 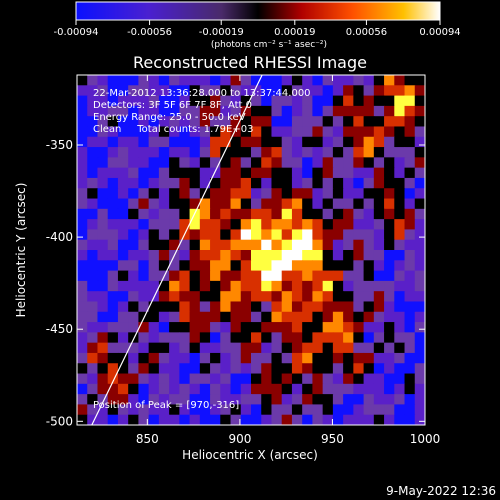 I want to click on colorbar-gradient, so click(x=258, y=11).